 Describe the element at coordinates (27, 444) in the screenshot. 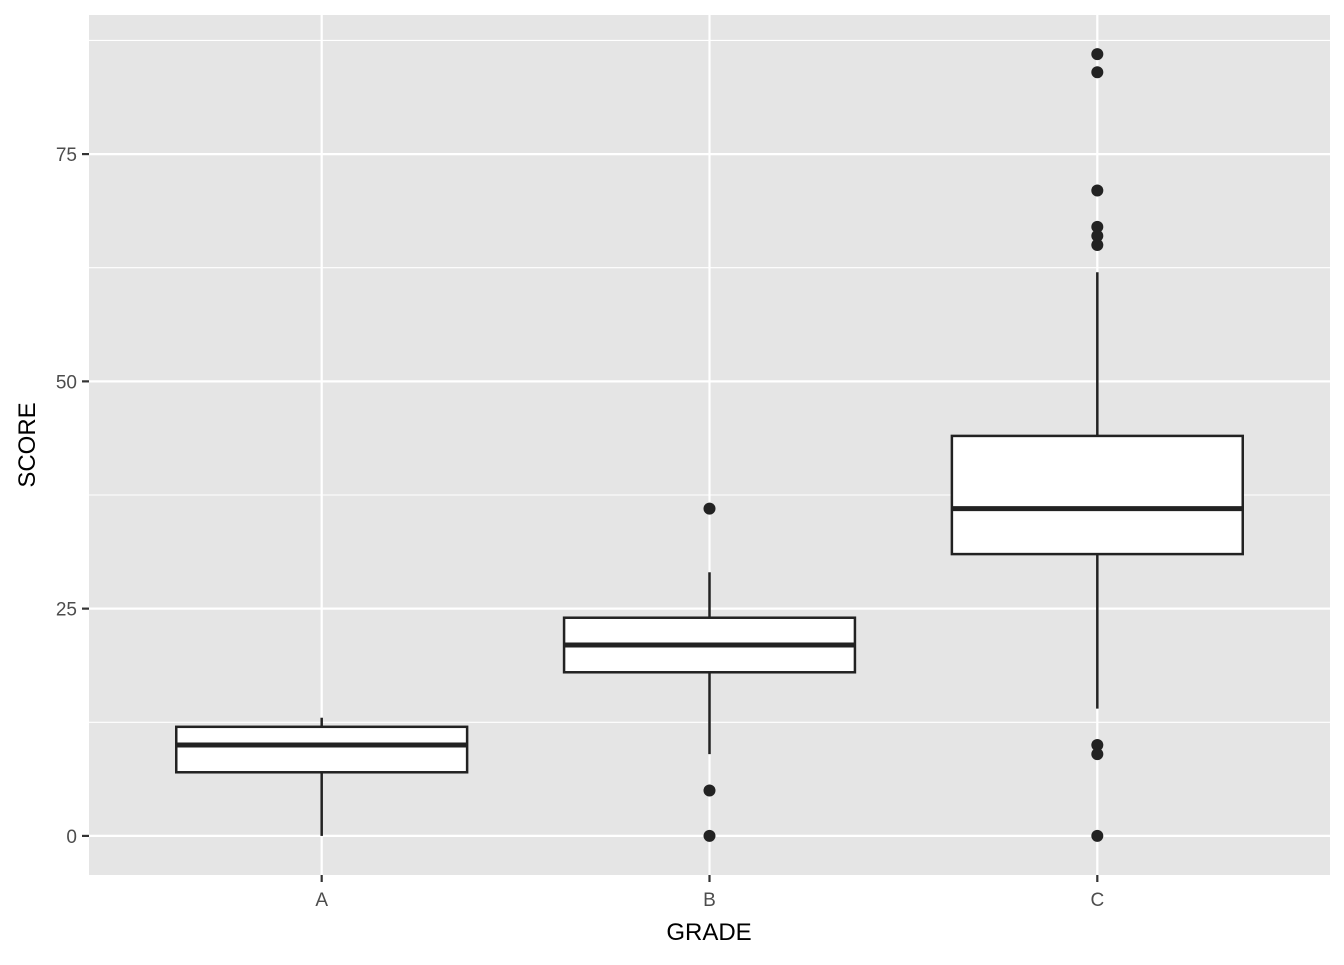

I see `y-axis-label: SCORE` at that location.